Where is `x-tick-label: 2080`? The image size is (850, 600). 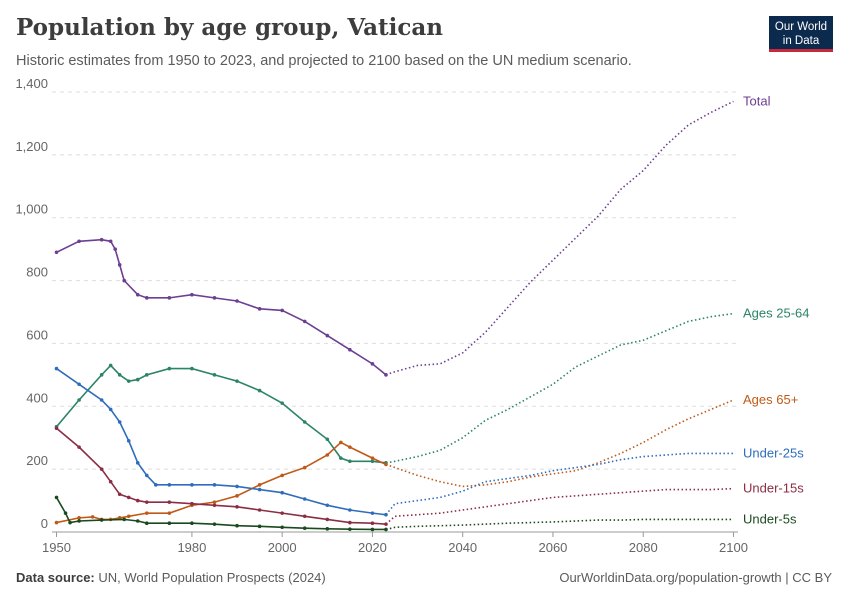 x-tick-label: 2080 is located at coordinates (643, 547).